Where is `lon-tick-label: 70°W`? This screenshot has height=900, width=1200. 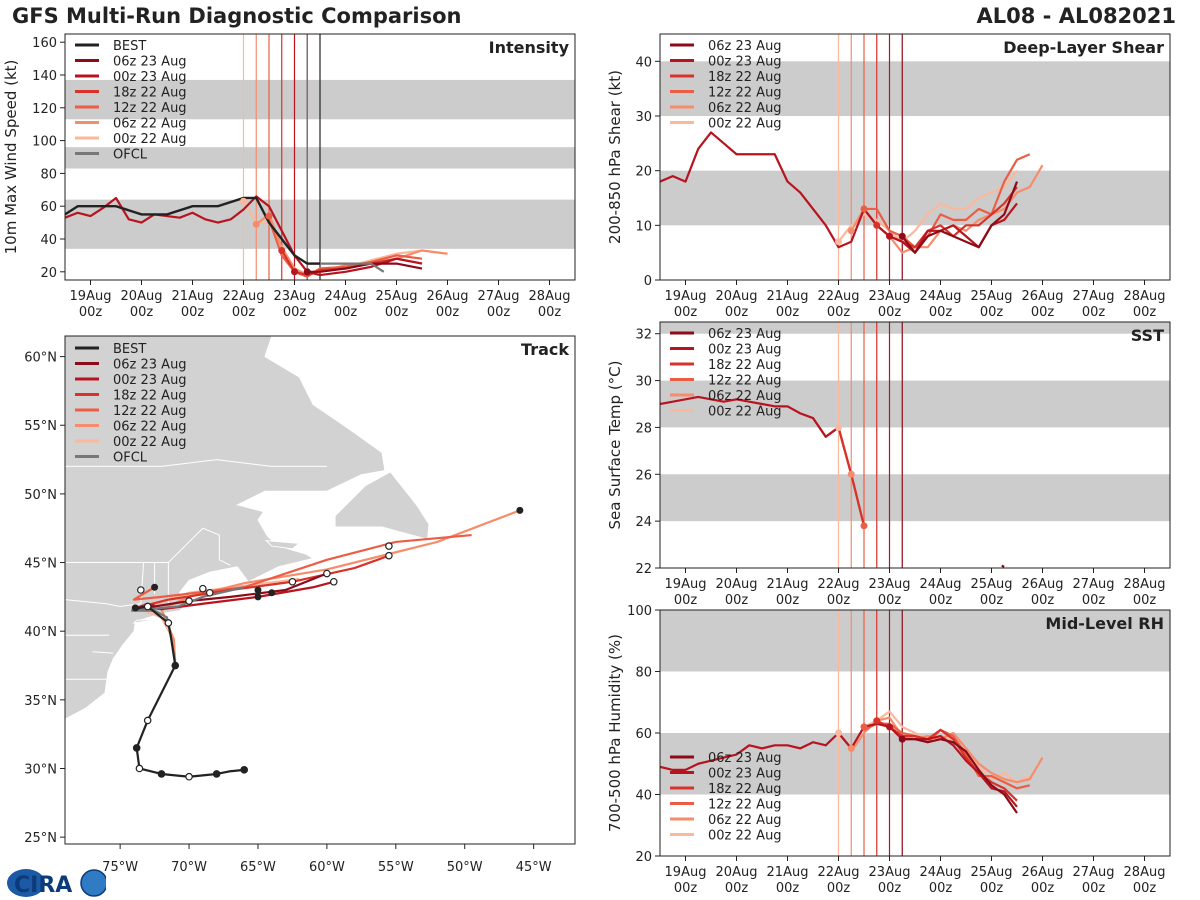 lon-tick-label: 70°W is located at coordinates (189, 867).